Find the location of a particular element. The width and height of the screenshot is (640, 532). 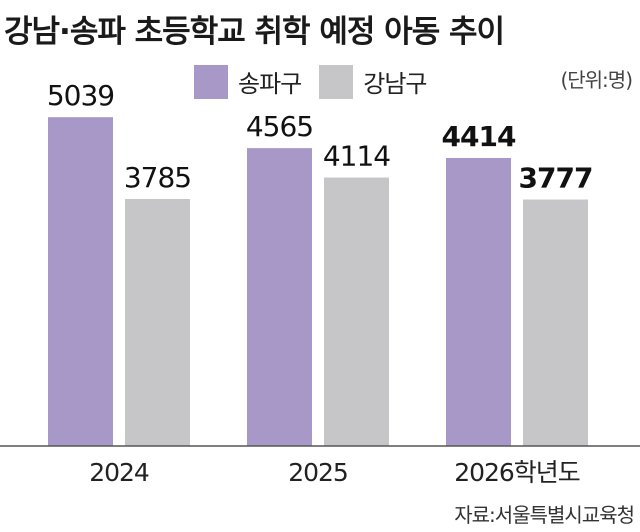

x-tick-label-2024: 2024 is located at coordinates (119, 472).